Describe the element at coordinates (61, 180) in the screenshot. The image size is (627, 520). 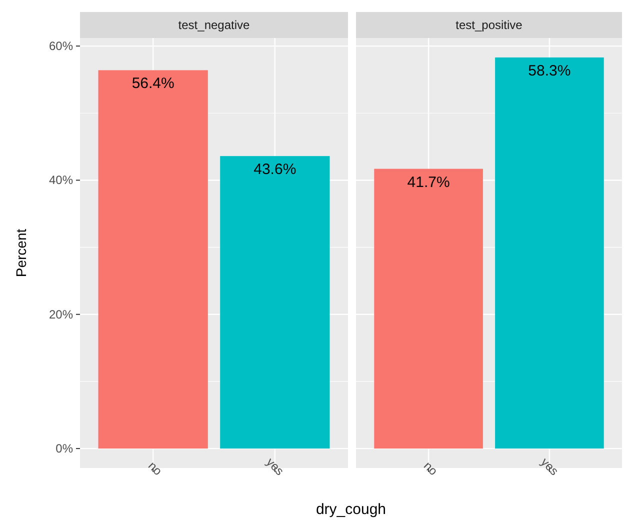
I see `y-tick-label: 40%` at that location.